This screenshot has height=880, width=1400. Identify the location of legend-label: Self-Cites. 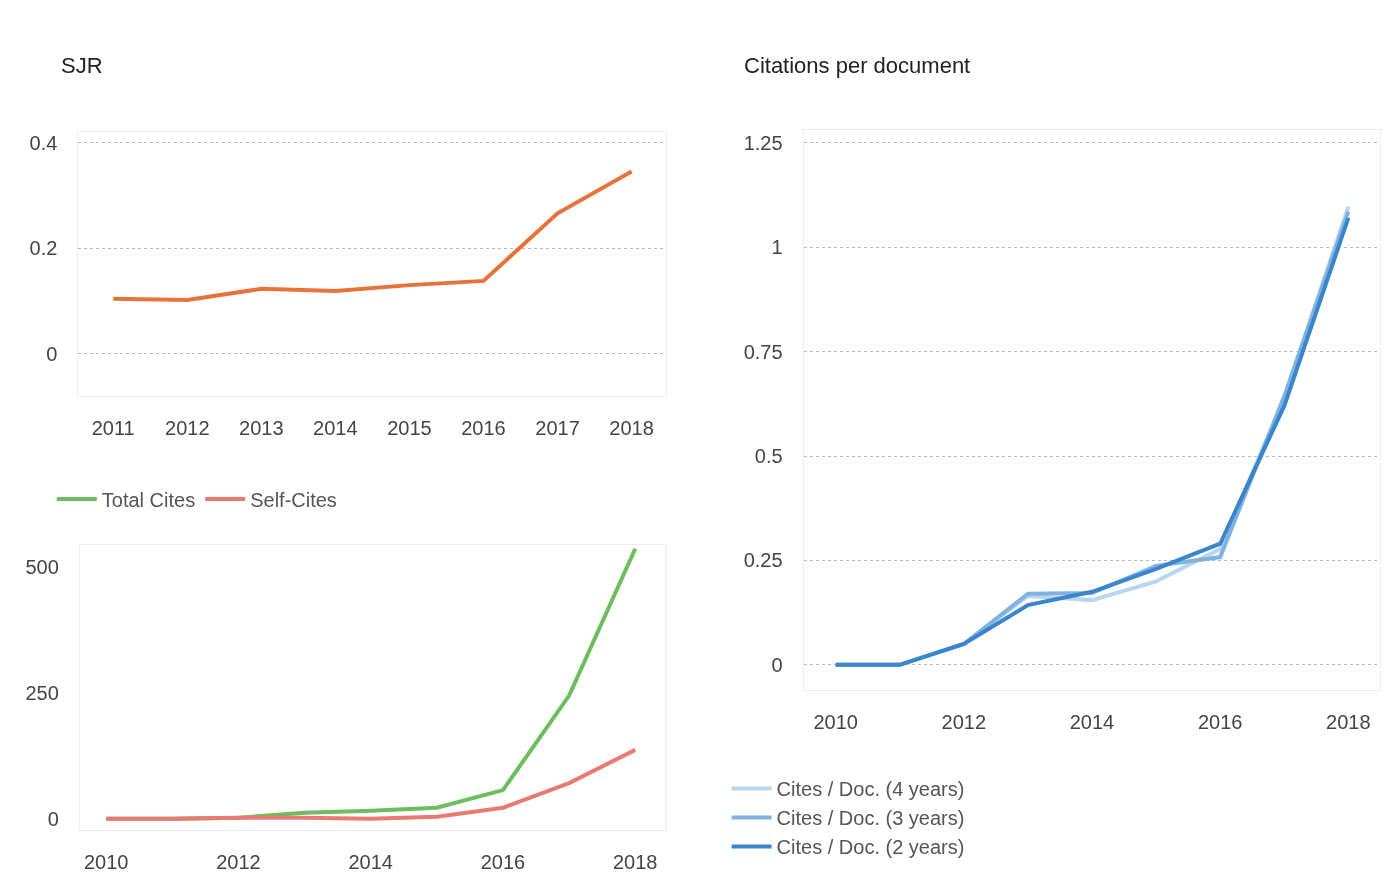
(293, 499).